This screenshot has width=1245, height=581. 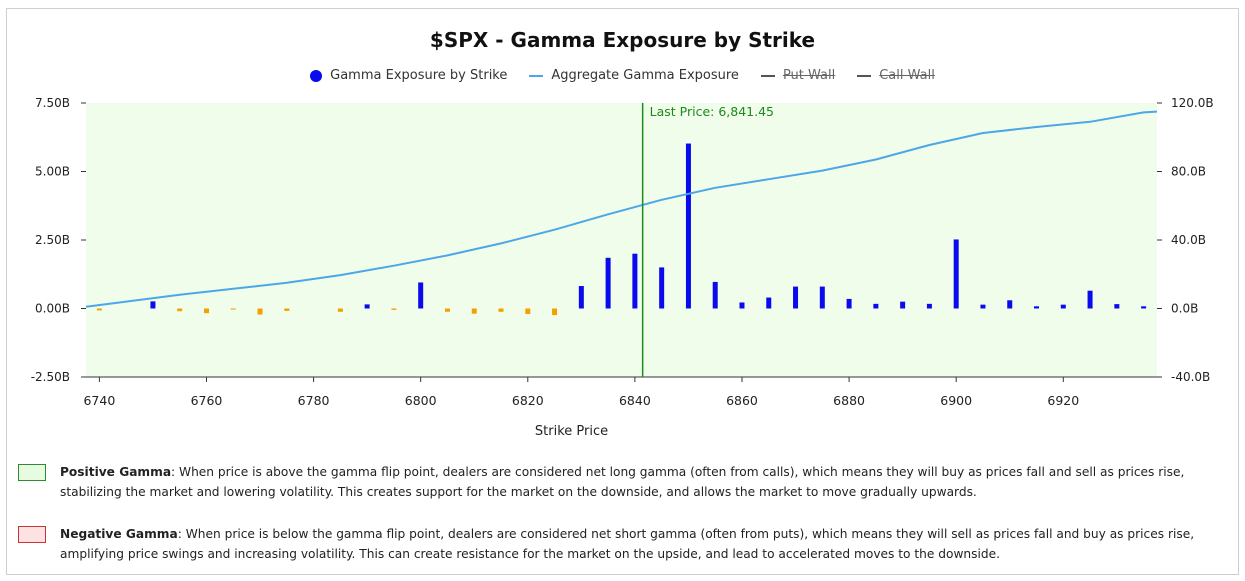 I want to click on x-tick-label: 6920, so click(x=1063, y=400).